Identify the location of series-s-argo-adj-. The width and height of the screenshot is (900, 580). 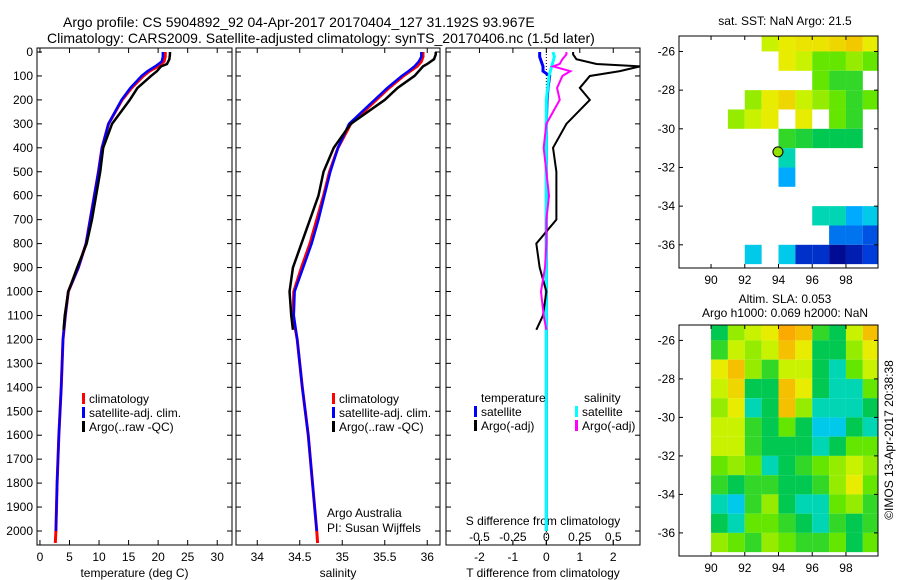
(556, 191).